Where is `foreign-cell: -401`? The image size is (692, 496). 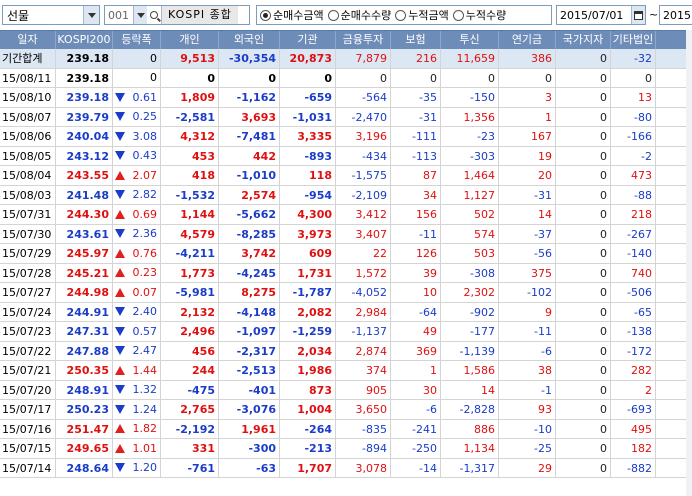
foreign-cell: -401 is located at coordinates (249, 389).